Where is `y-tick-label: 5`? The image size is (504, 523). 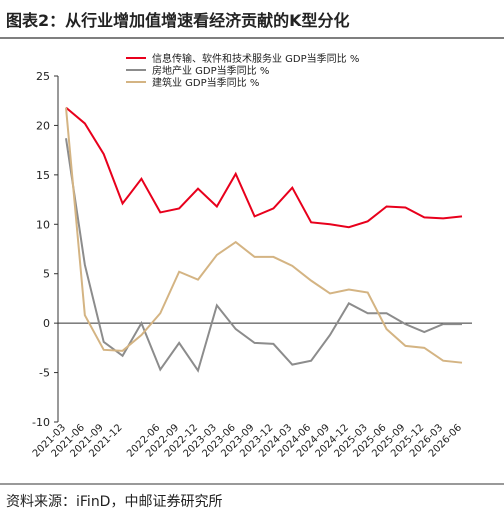 y-tick-label: 5 is located at coordinates (46, 274).